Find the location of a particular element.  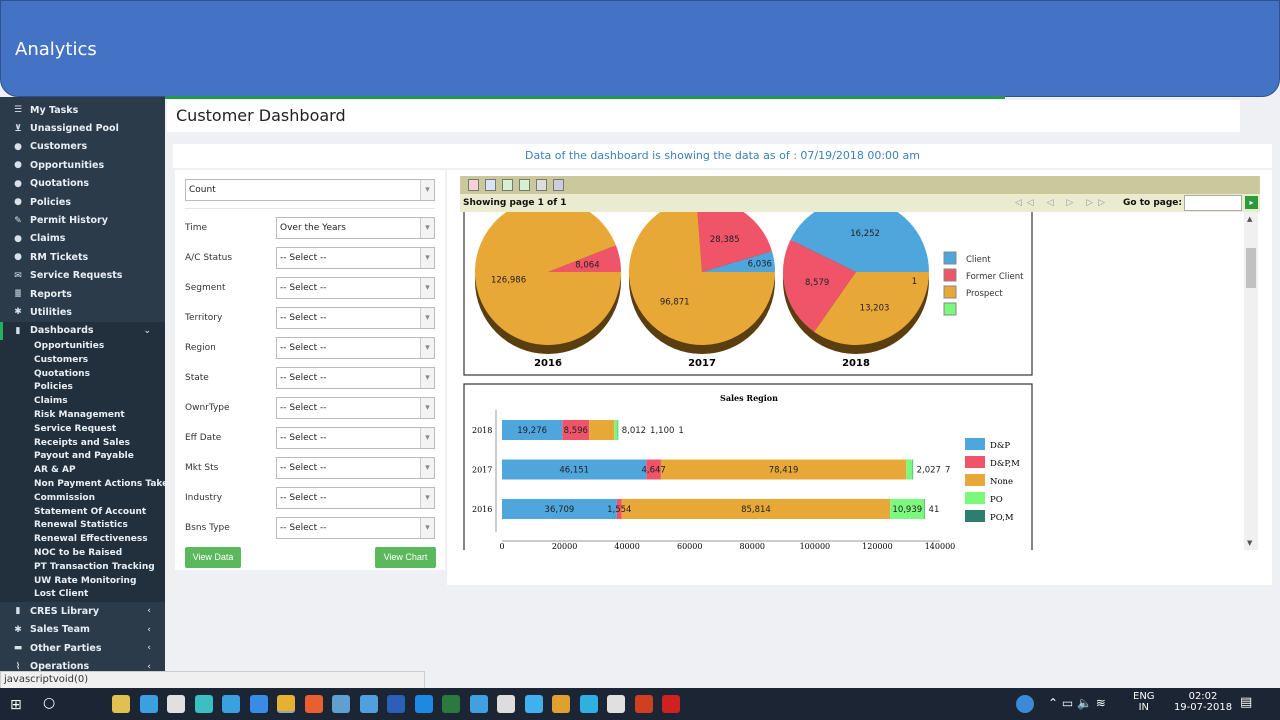

sidebar-subitem: Lost Client is located at coordinates (82, 595).